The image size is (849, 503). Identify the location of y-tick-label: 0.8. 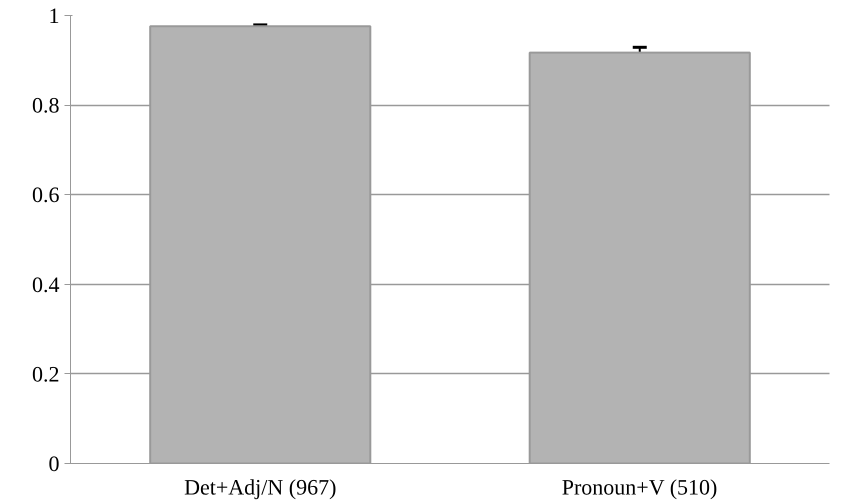
(46, 105).